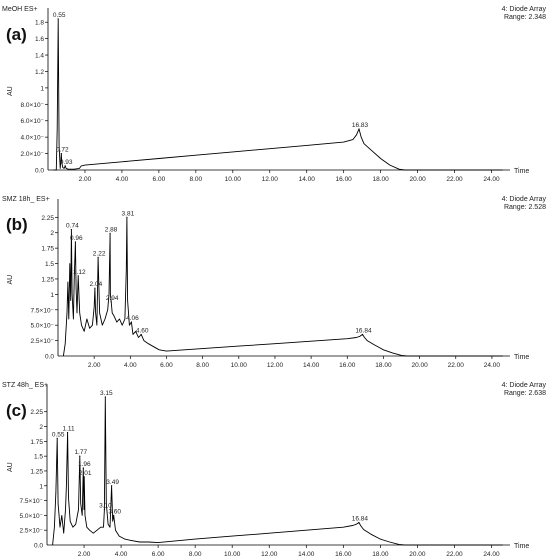 The image size is (550, 559). What do you see at coordinates (72, 226) in the screenshot?
I see `peak-label: 0.74` at bounding box center [72, 226].